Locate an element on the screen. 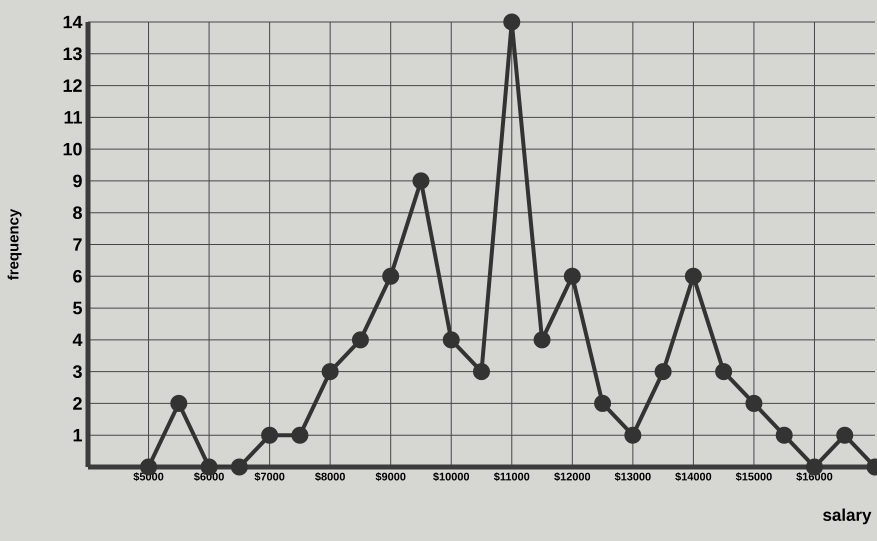 This screenshot has width=877, height=541. x-tick-label: $7000 is located at coordinates (269, 477).